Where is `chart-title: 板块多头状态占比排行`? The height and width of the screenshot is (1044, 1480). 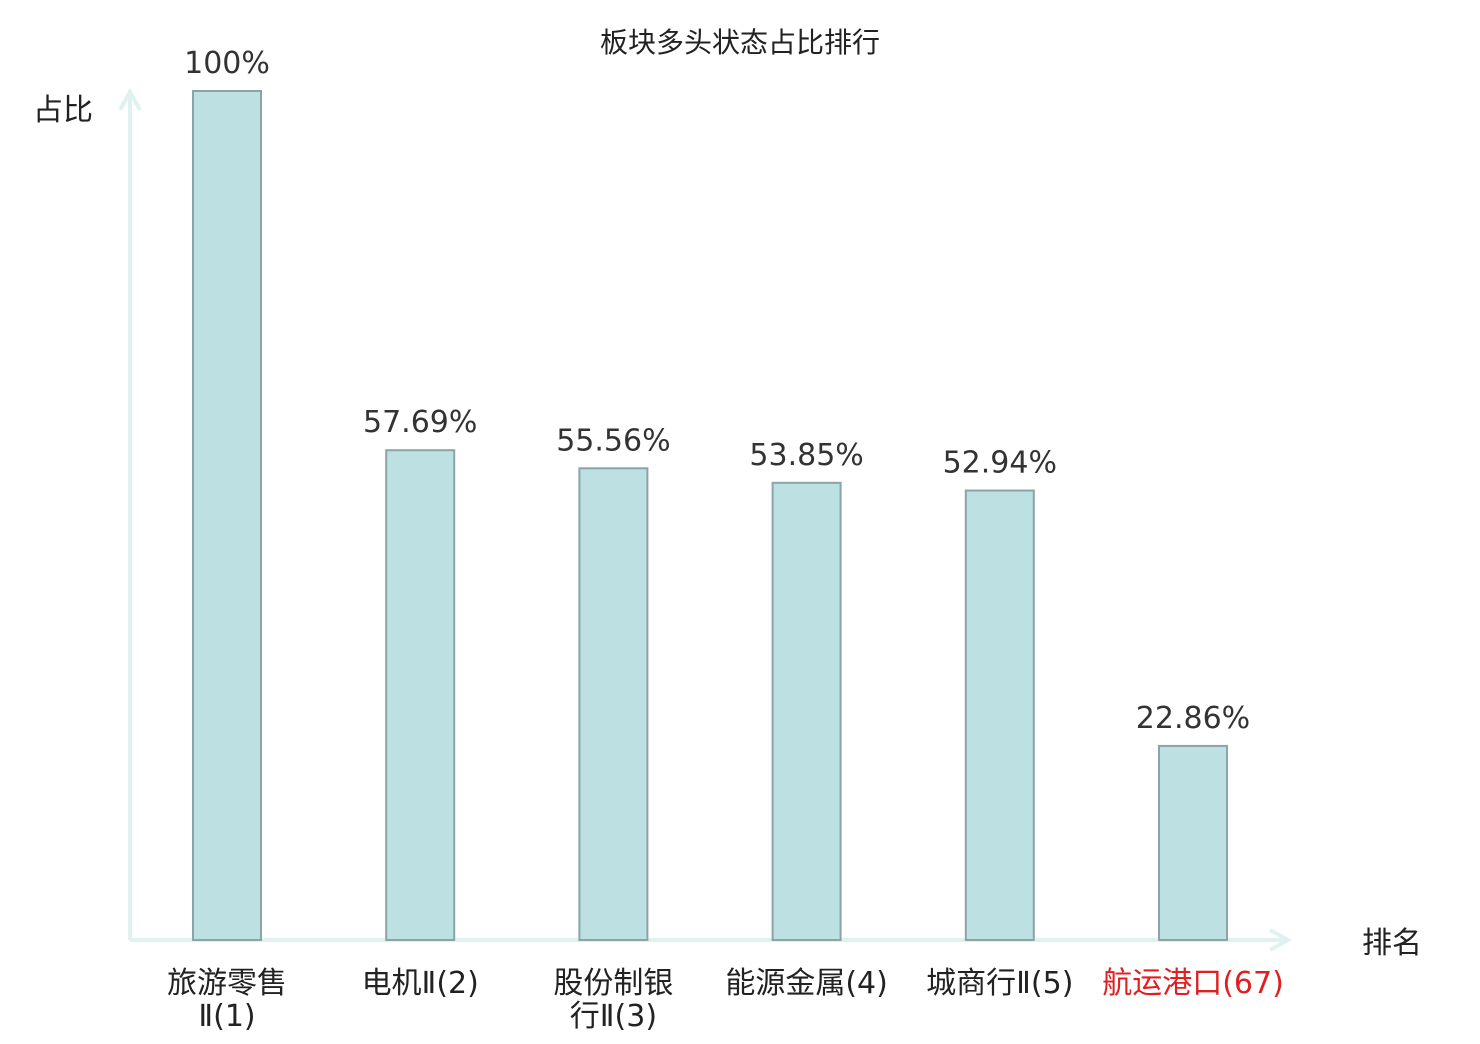 chart-title: 板块多头状态占比排行 is located at coordinates (740, 42).